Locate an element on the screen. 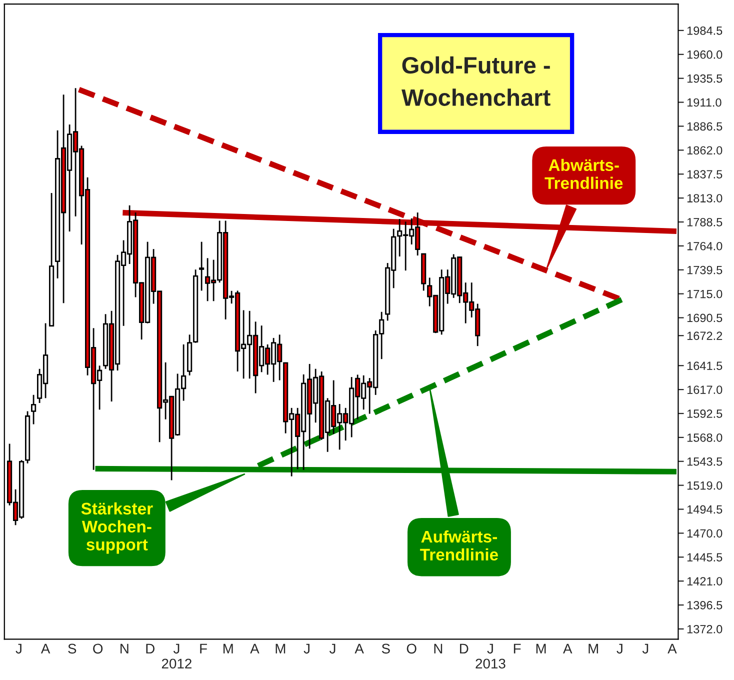 The height and width of the screenshot is (680, 734). y-tick-label: 1568.0 is located at coordinates (704, 437).